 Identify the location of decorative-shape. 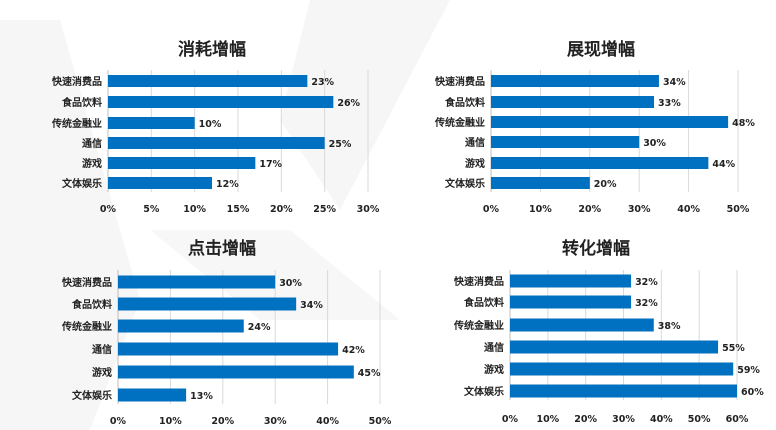
(365, 105).